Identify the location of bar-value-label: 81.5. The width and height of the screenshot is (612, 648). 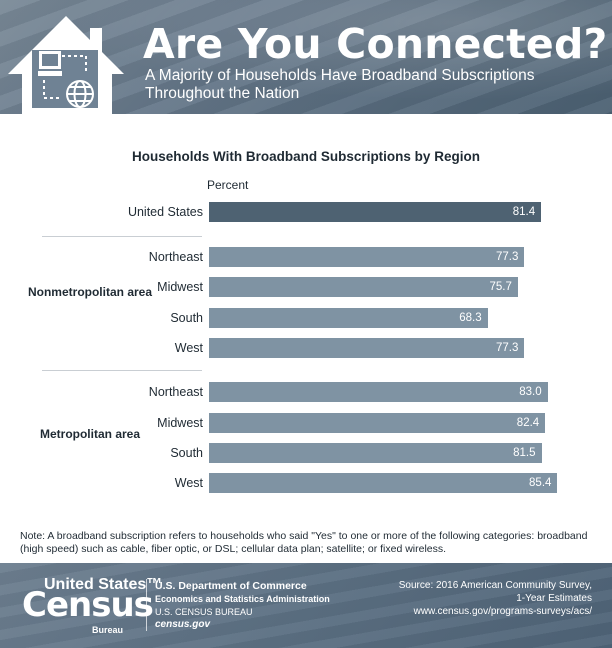
(524, 453).